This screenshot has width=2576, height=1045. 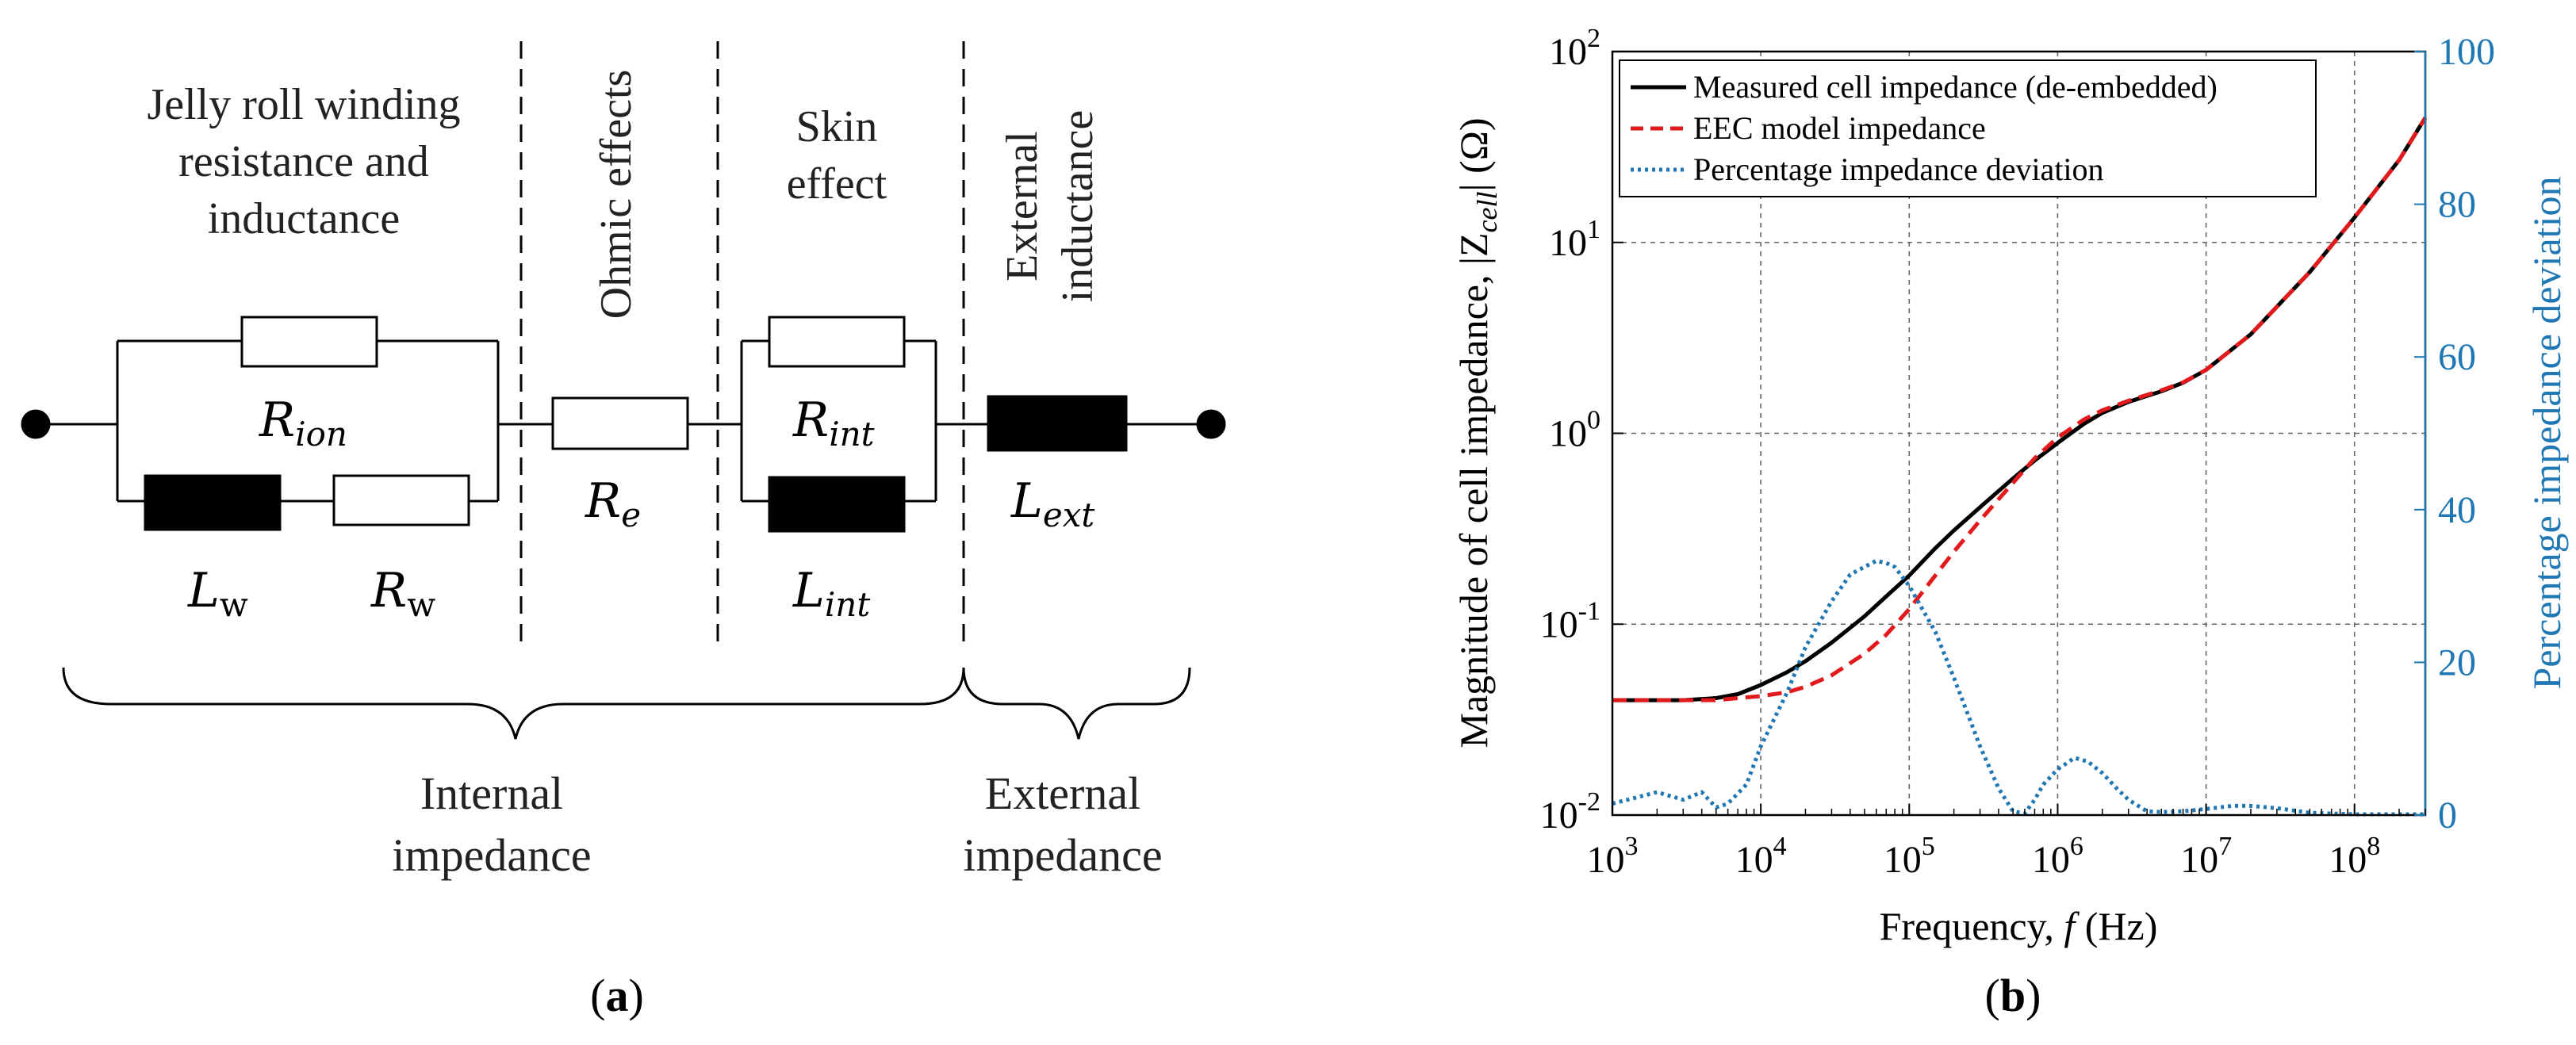 What do you see at coordinates (1613, 856) in the screenshot?
I see `x-tick-label: 10³` at bounding box center [1613, 856].